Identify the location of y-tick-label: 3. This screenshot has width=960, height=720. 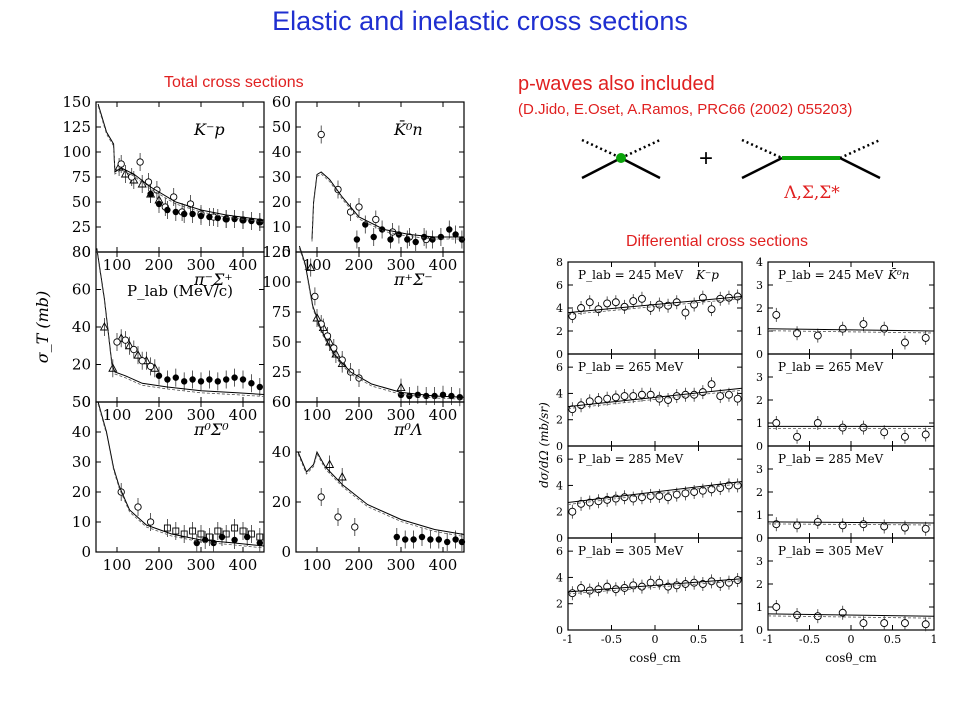
(759, 377).